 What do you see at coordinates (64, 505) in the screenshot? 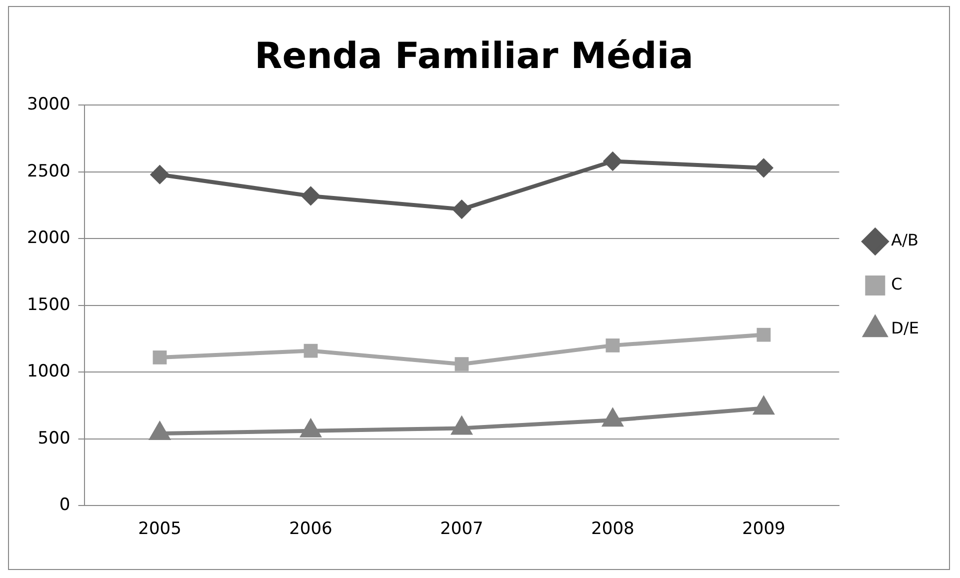
I see `y-tick-label: 0` at bounding box center [64, 505].